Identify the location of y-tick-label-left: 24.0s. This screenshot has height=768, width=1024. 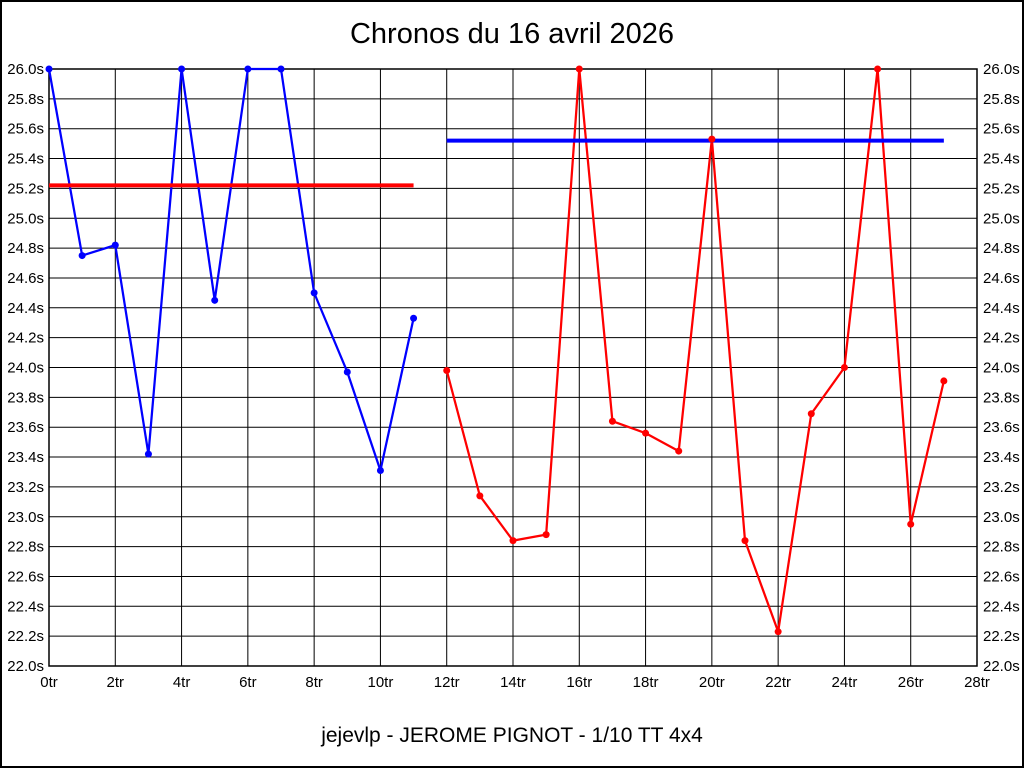
(25, 368).